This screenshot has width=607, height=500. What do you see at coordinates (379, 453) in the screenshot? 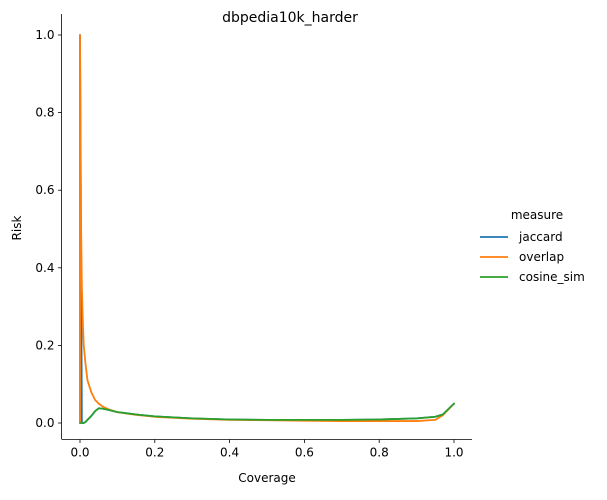
I see `x-tick-label: 0.8` at bounding box center [379, 453].